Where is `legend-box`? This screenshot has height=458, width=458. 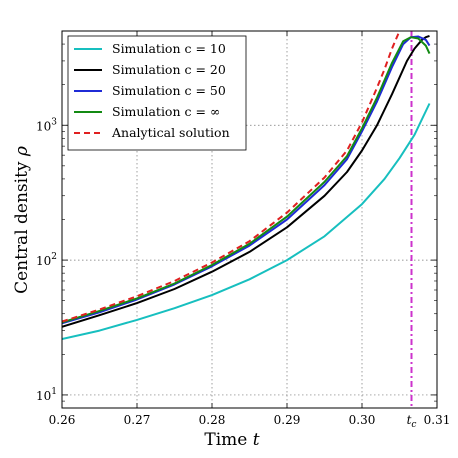 legend-box is located at coordinates (157, 93).